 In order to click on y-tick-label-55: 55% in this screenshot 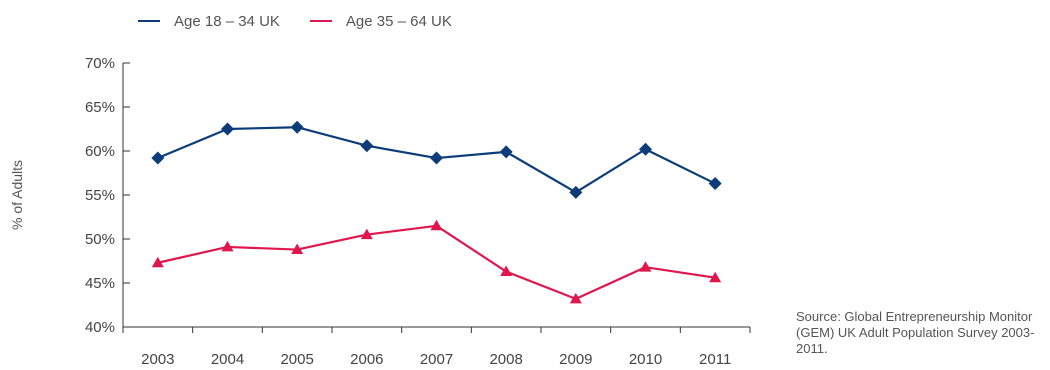, I will do `click(100, 195)`.